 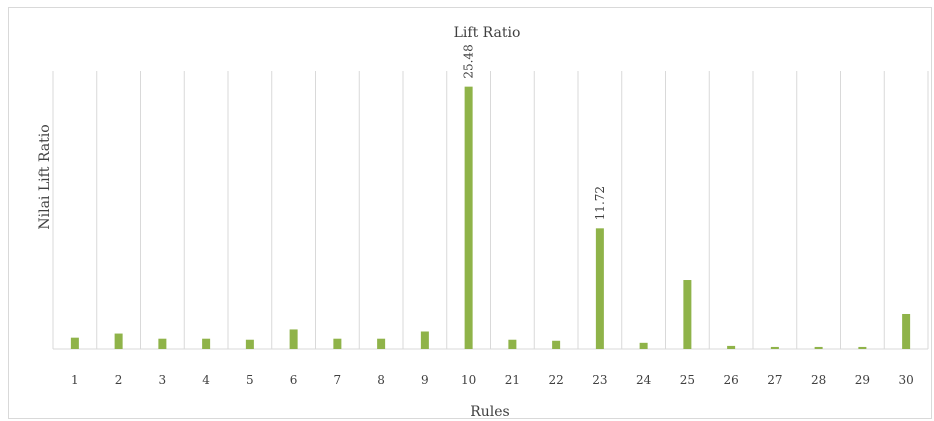 I want to click on x-tick-label: 26, so click(x=730, y=380).